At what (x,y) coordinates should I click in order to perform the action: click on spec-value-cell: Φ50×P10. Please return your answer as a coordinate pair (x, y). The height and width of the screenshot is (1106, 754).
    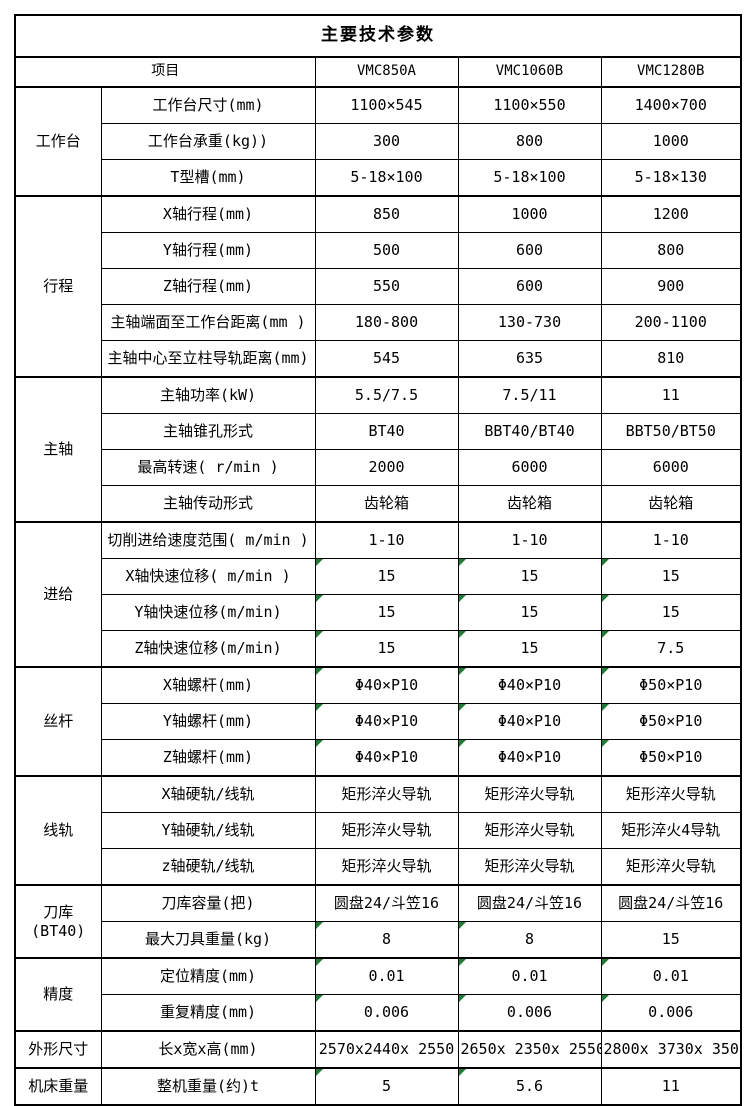
    Looking at the image, I should click on (671, 721).